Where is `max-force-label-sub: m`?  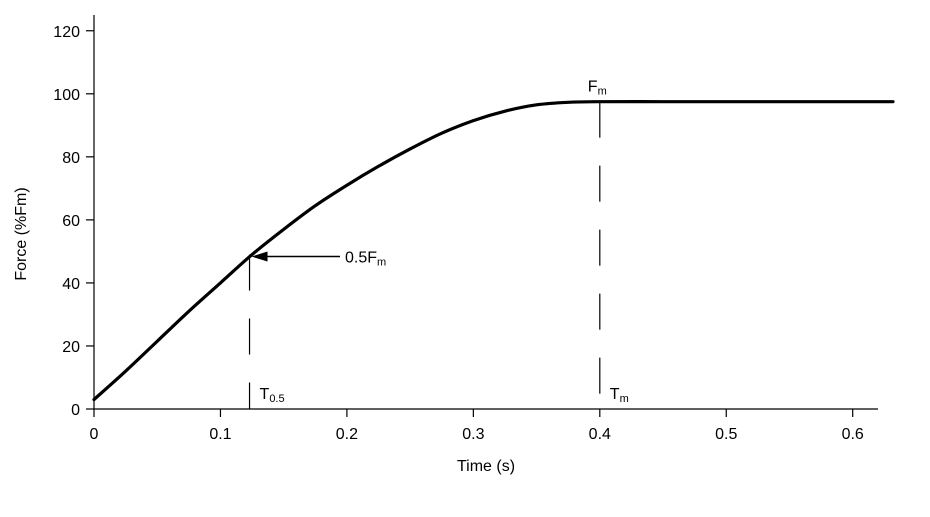
max-force-label-sub: m is located at coordinates (602, 92).